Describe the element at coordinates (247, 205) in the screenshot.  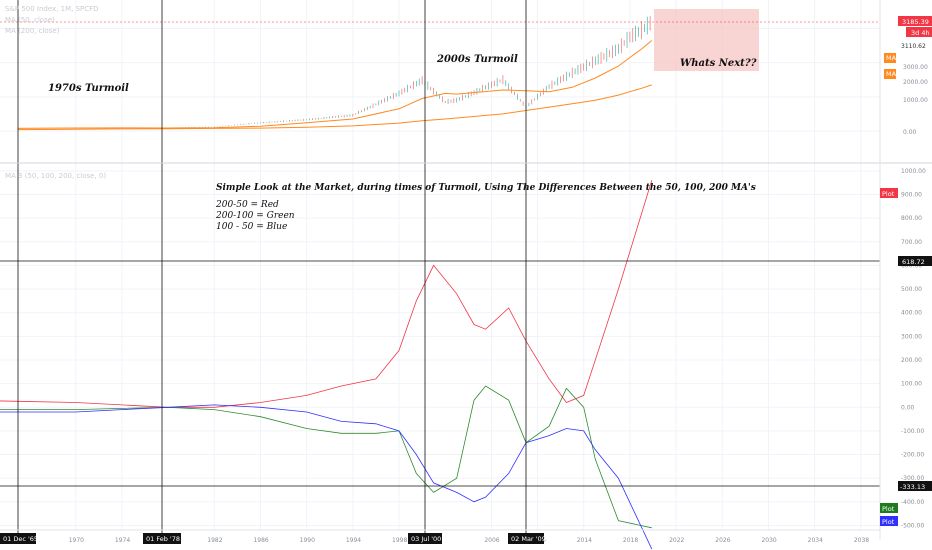
I see `legend-red: 200-50 = Red` at that location.